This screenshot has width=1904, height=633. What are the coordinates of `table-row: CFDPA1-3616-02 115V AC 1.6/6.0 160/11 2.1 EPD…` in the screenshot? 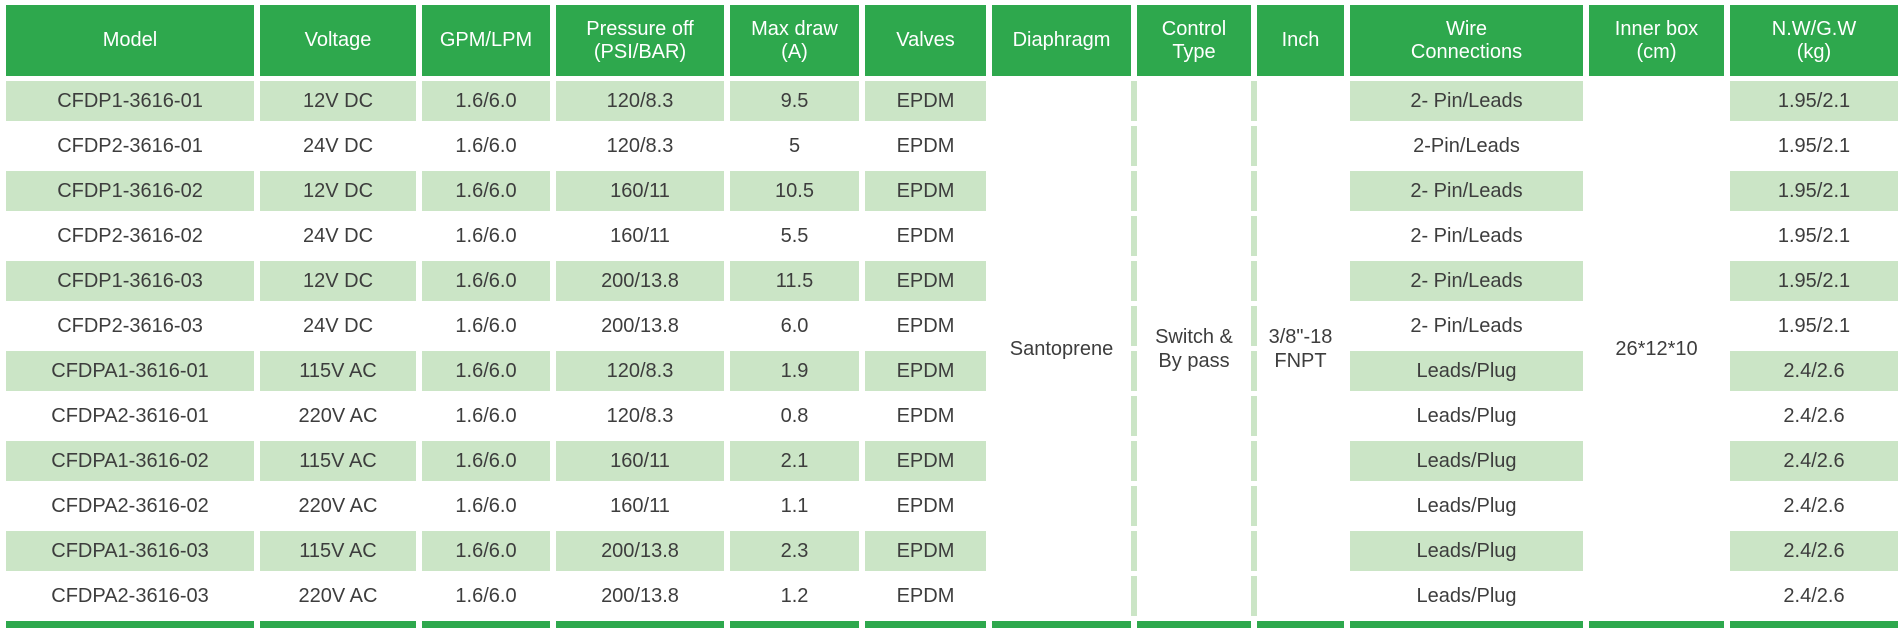 It's located at (952, 461).